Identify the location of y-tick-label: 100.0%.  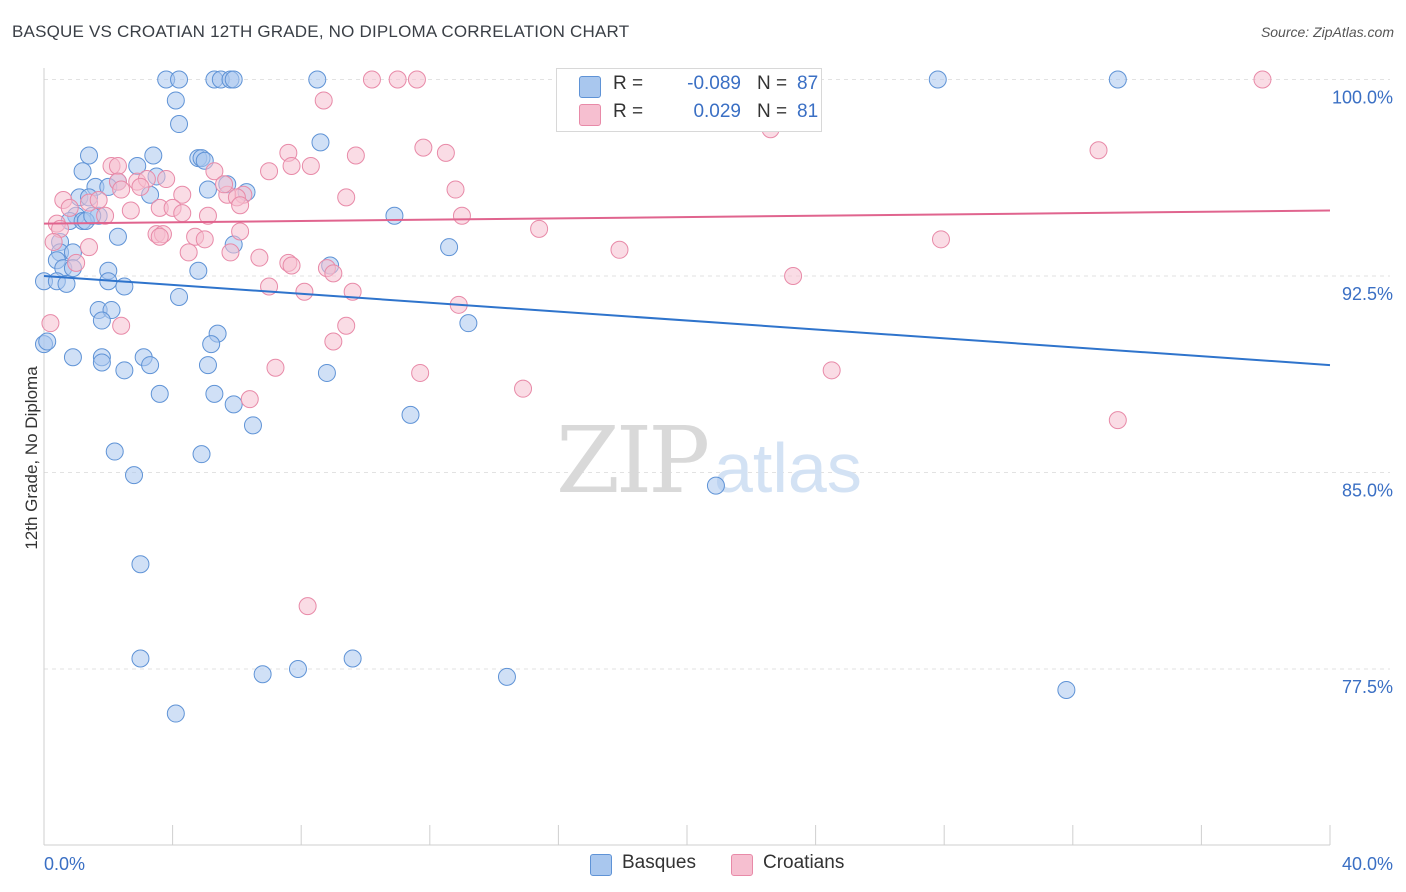
(1362, 98).